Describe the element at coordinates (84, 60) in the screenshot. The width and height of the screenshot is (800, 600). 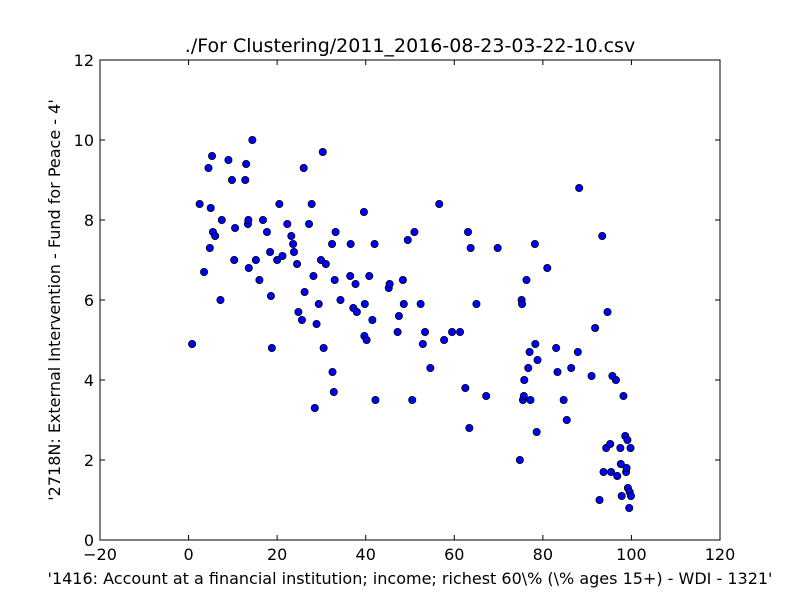
I see `y-tick-label: 12` at that location.